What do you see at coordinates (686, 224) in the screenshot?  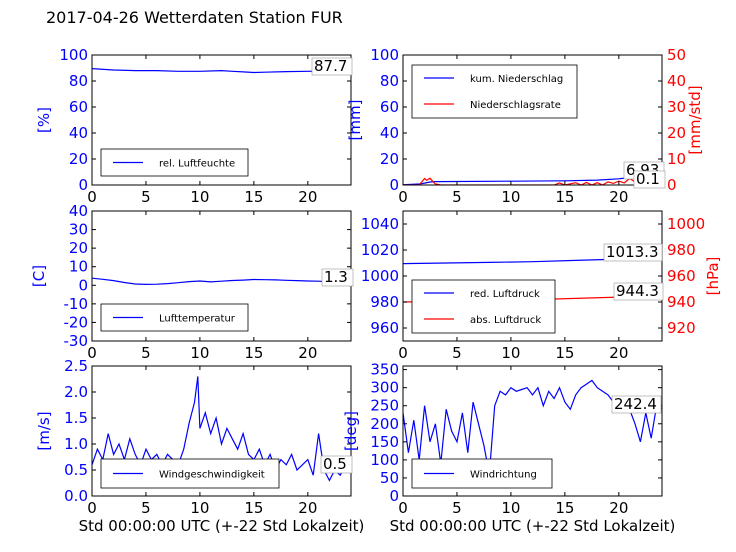 I see `y2-tick-label: 1000` at bounding box center [686, 224].